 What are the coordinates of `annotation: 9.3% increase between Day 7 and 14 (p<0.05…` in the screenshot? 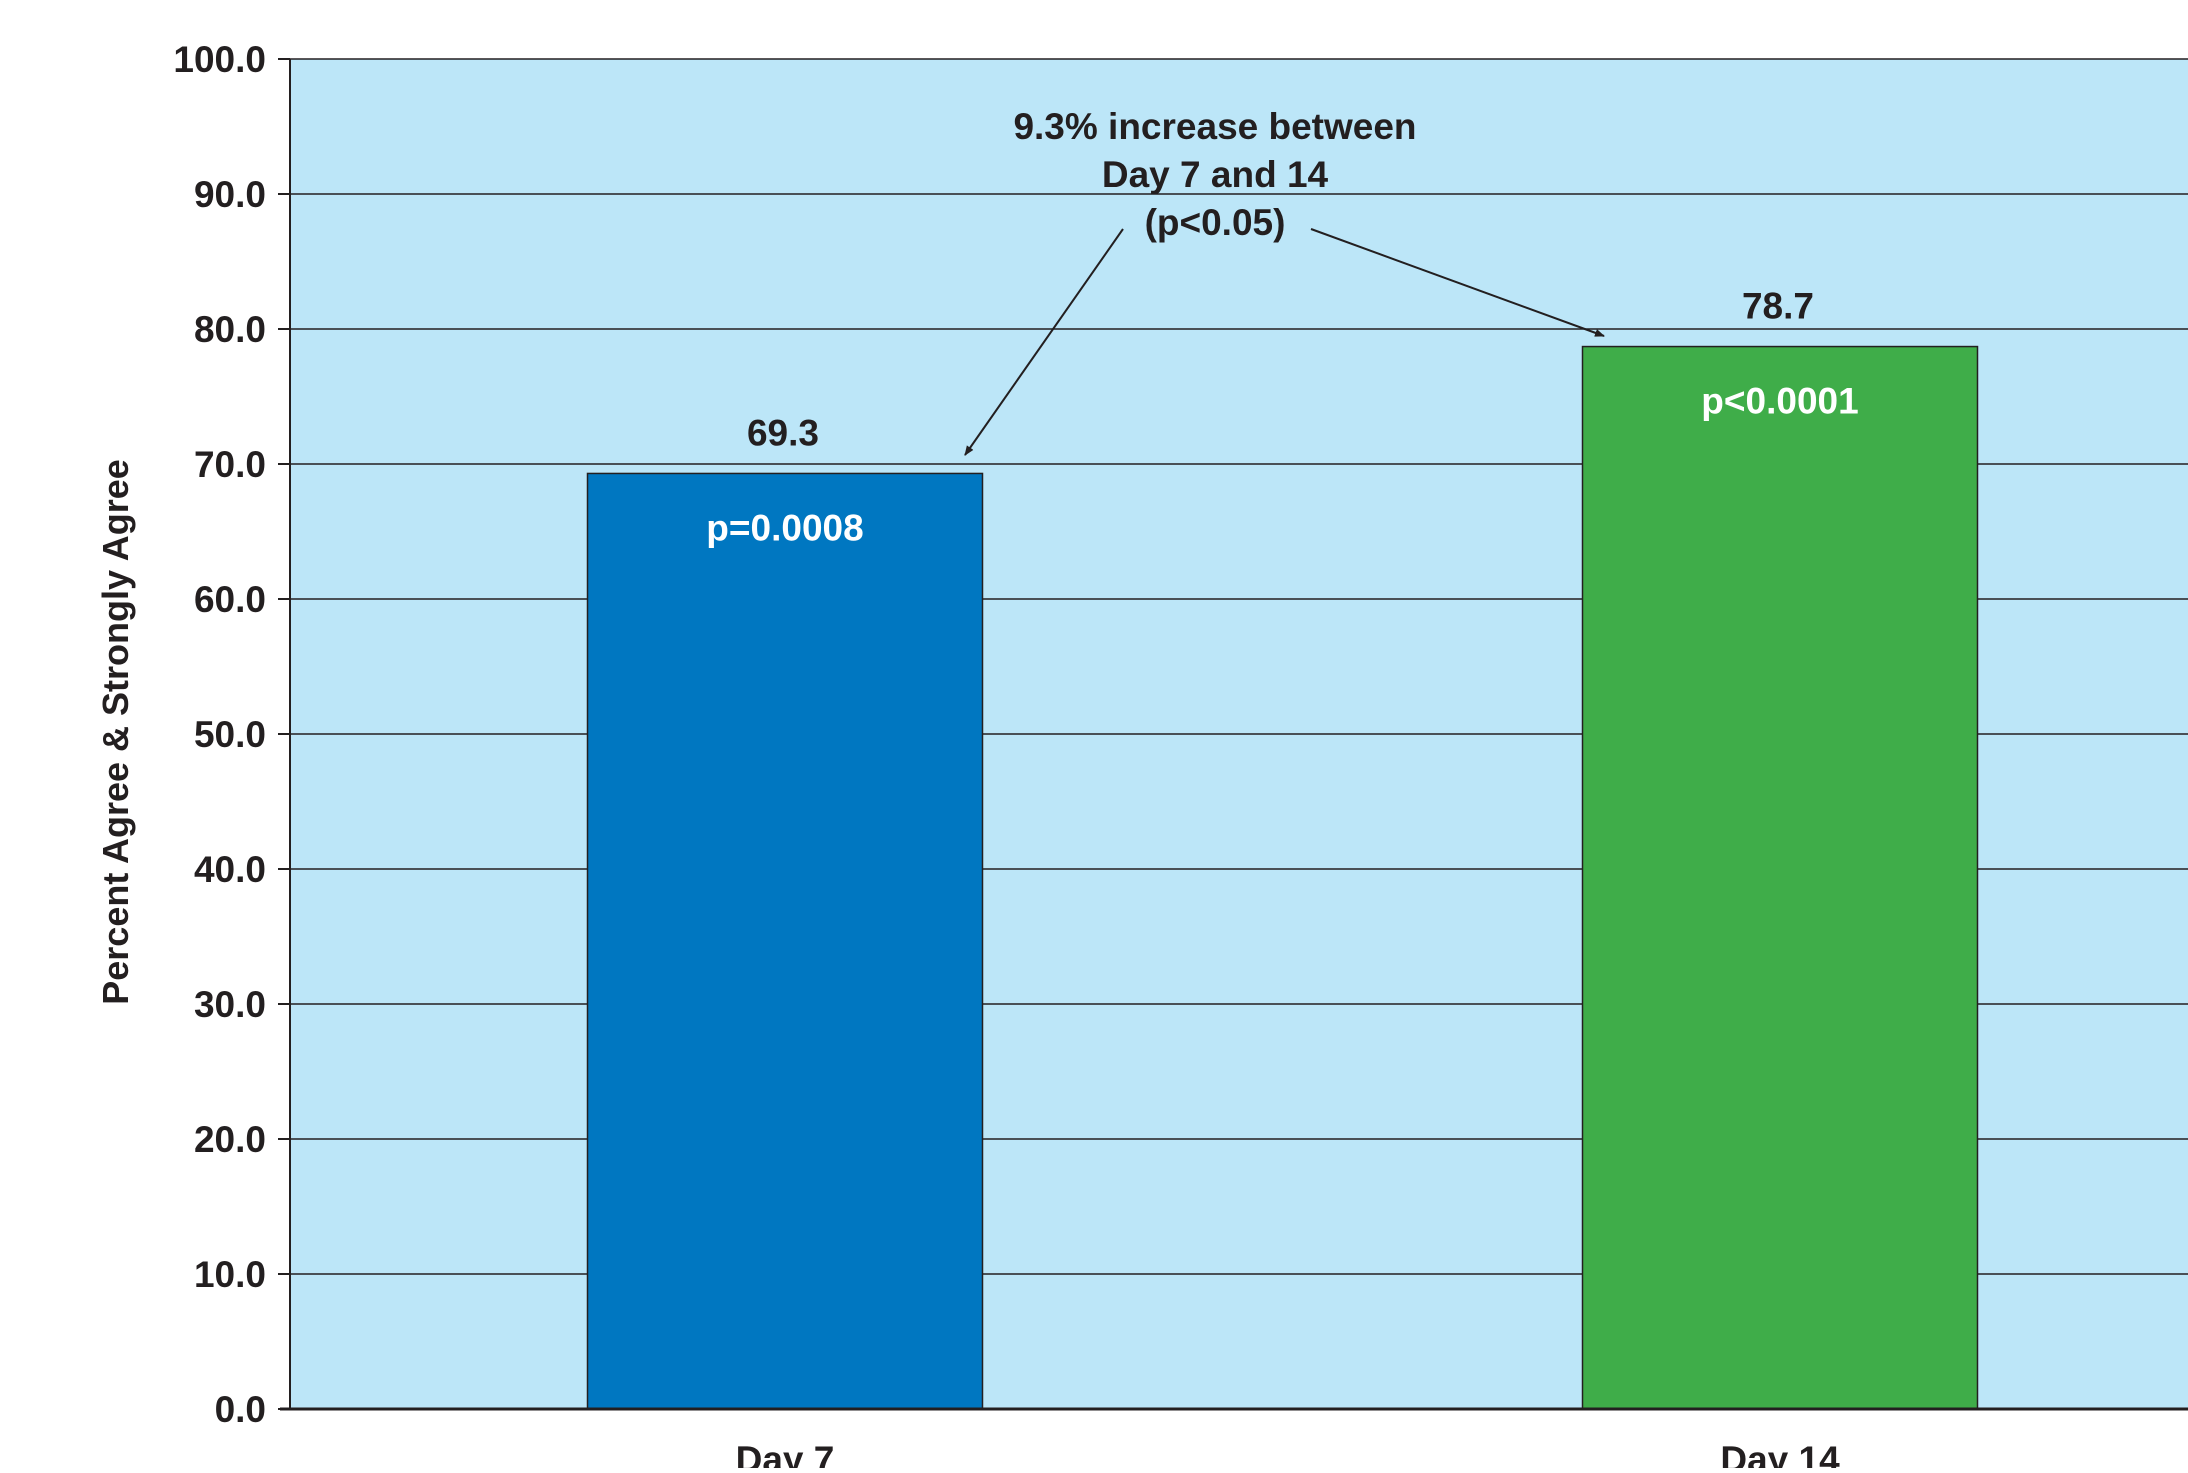 It's located at (1284, 281).